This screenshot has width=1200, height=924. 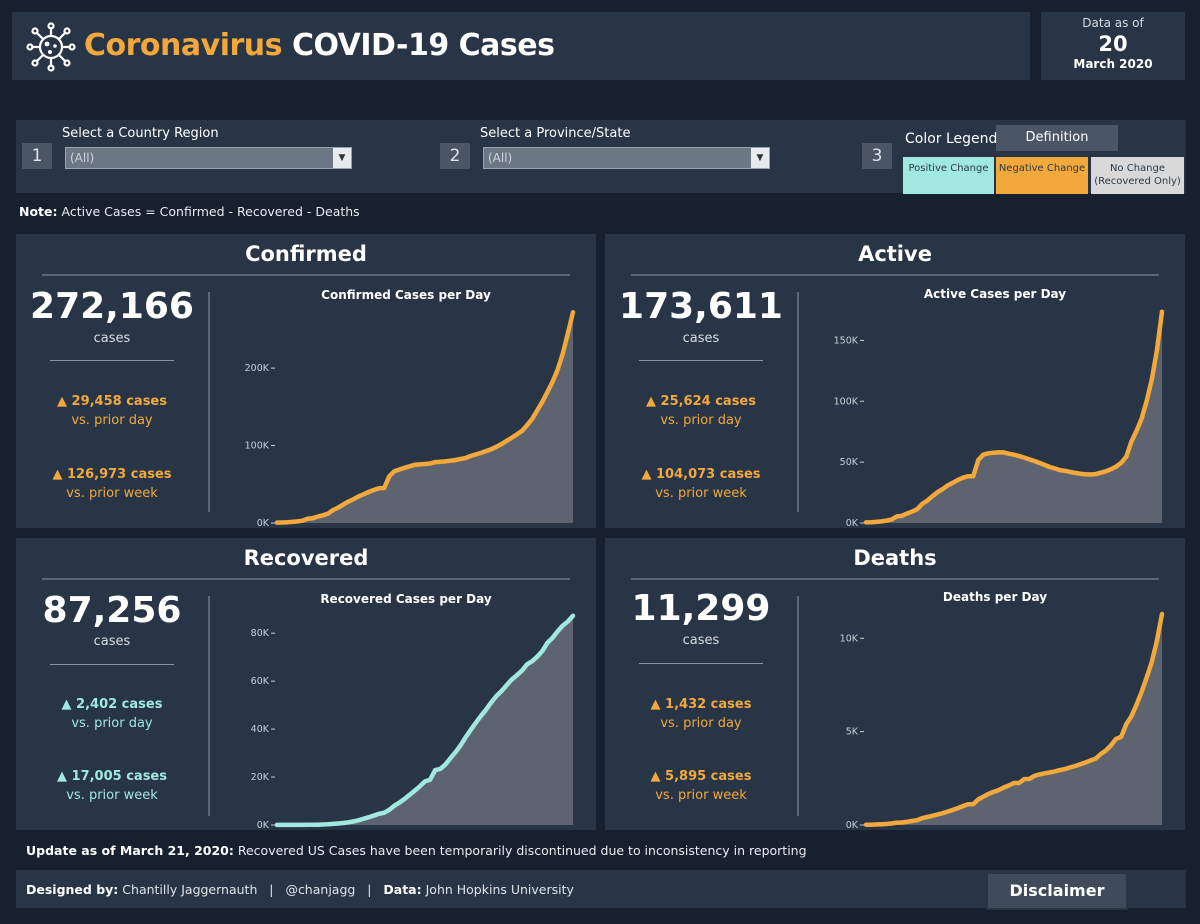 I want to click on total-count: 173,611, so click(x=701, y=306).